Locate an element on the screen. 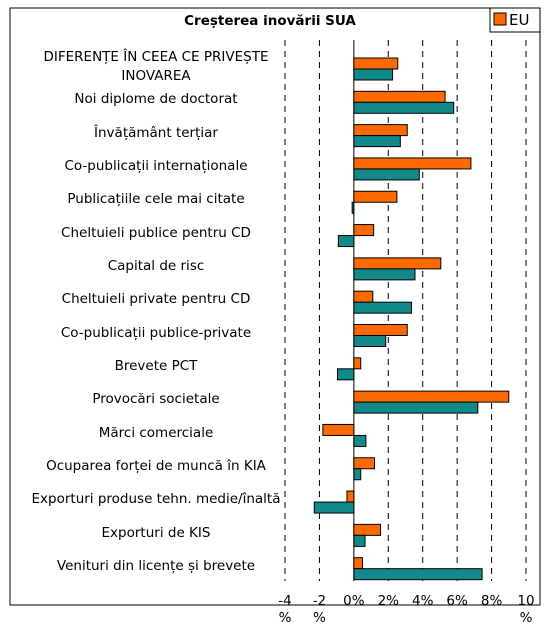  x-tick-label-part: 10 is located at coordinates (525, 601).